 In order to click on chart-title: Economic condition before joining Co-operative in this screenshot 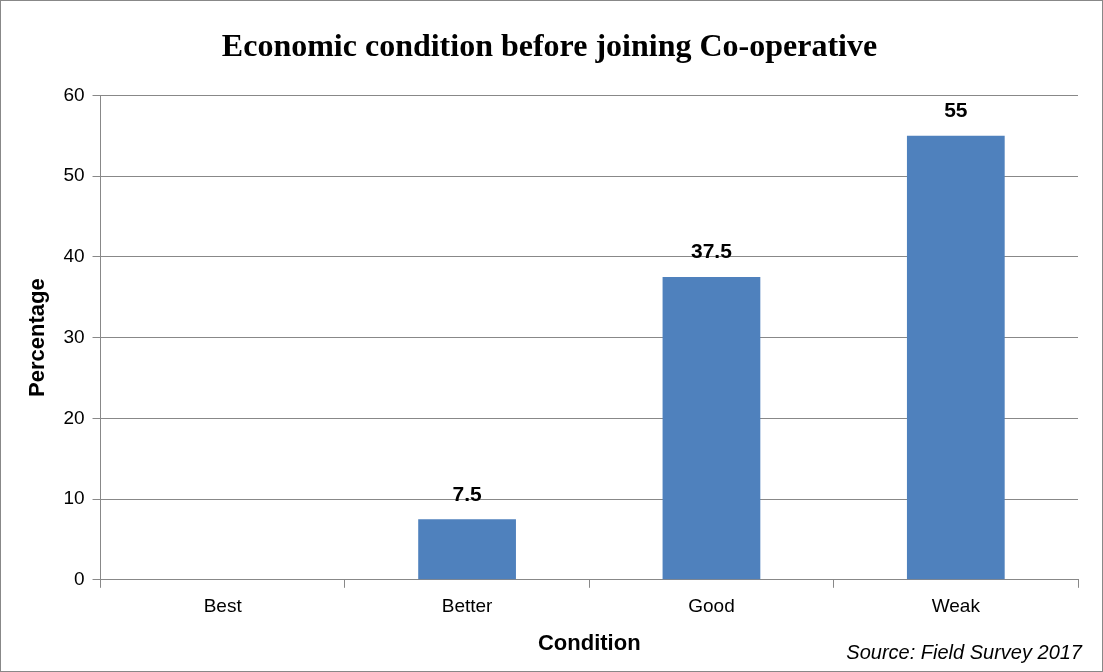, I will do `click(549, 45)`.